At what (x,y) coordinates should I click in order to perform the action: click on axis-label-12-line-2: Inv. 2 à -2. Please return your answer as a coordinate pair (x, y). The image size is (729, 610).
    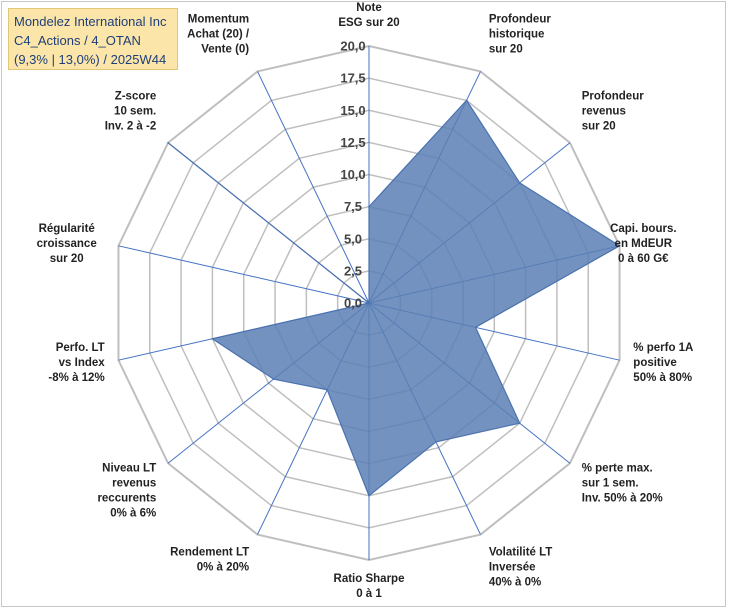
    Looking at the image, I should click on (131, 127).